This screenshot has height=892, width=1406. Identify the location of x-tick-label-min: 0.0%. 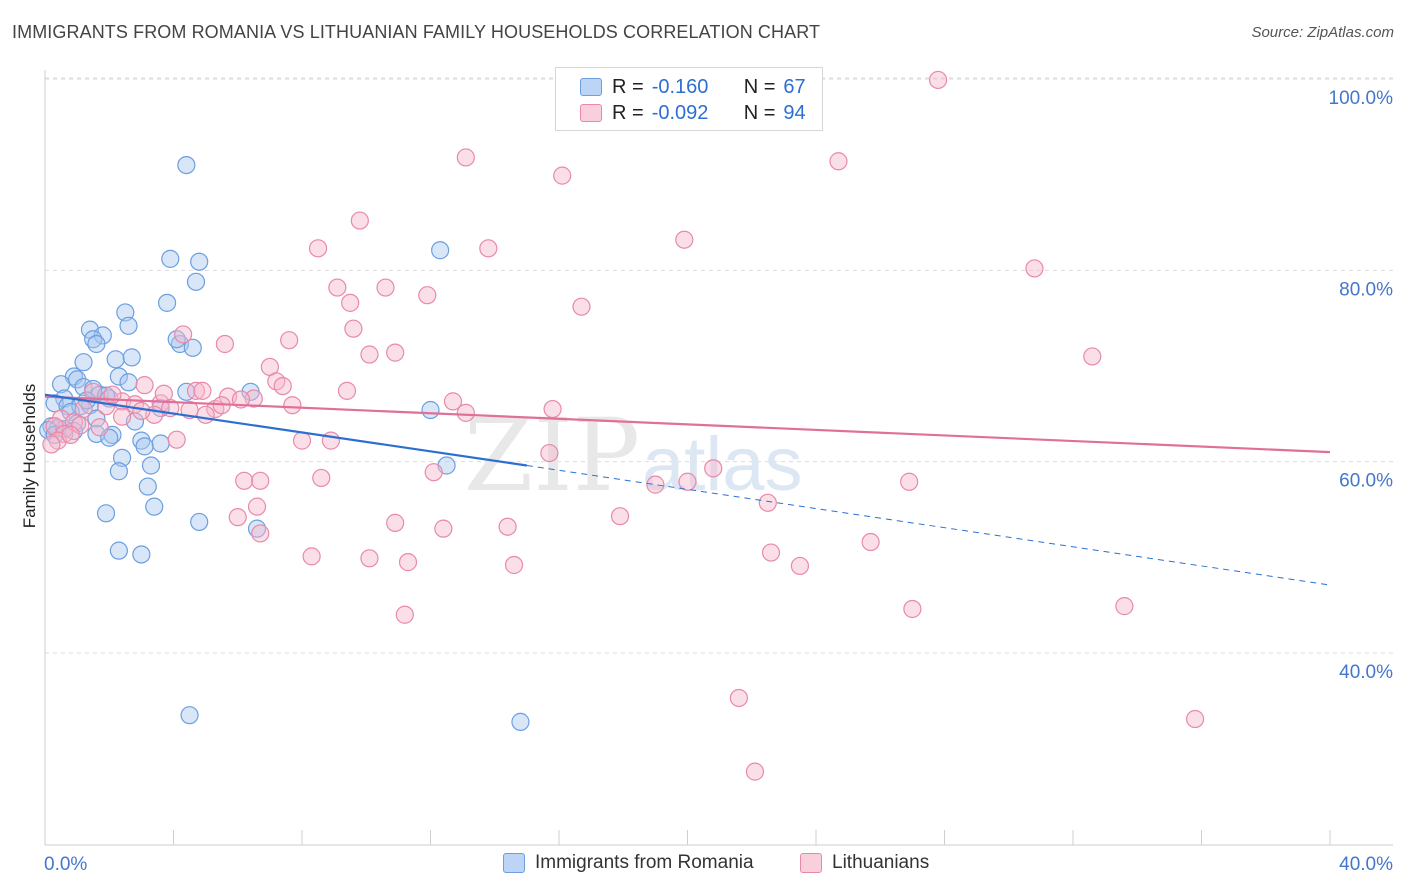
(65, 864).